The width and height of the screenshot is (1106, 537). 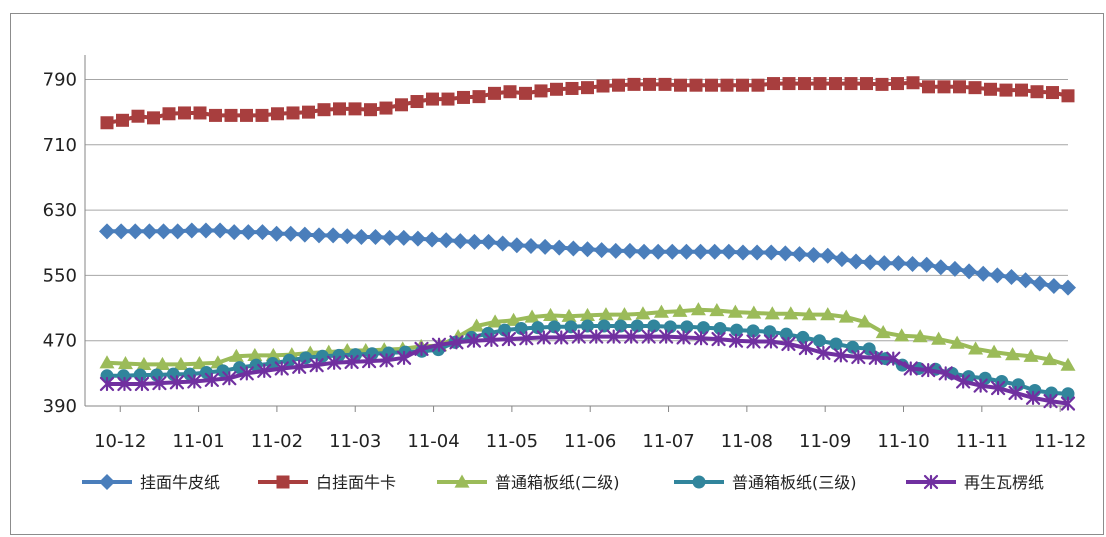 I want to click on x-tick-label: 11-06, so click(x=590, y=441).